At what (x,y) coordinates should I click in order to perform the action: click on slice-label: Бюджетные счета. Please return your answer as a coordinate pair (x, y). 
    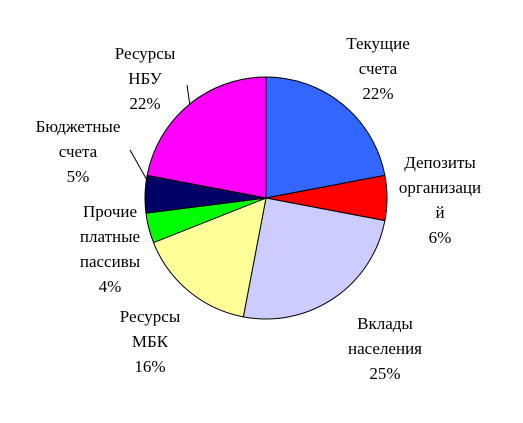
    Looking at the image, I should click on (78, 139).